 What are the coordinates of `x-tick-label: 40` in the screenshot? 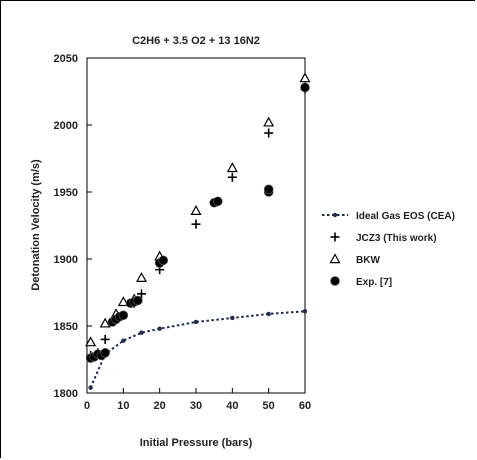 It's located at (232, 406).